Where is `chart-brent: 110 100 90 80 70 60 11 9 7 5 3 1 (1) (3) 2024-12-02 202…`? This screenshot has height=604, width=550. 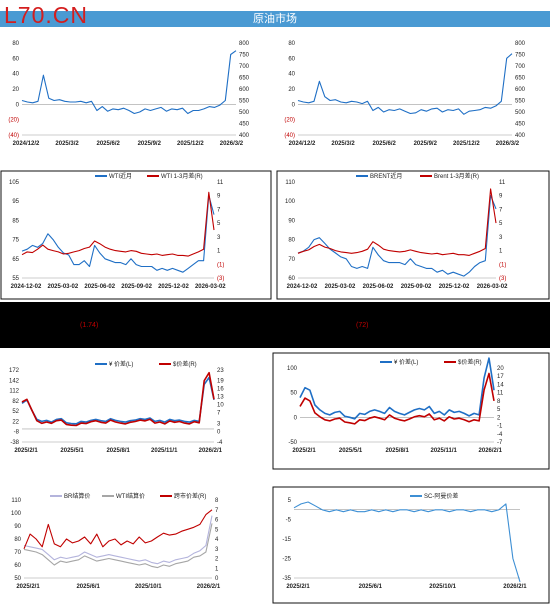 chart-brent: 110 100 90 80 70 60 11 9 7 5 3 1 (1) (3) 2024-12-02 202… is located at coordinates (413, 235).